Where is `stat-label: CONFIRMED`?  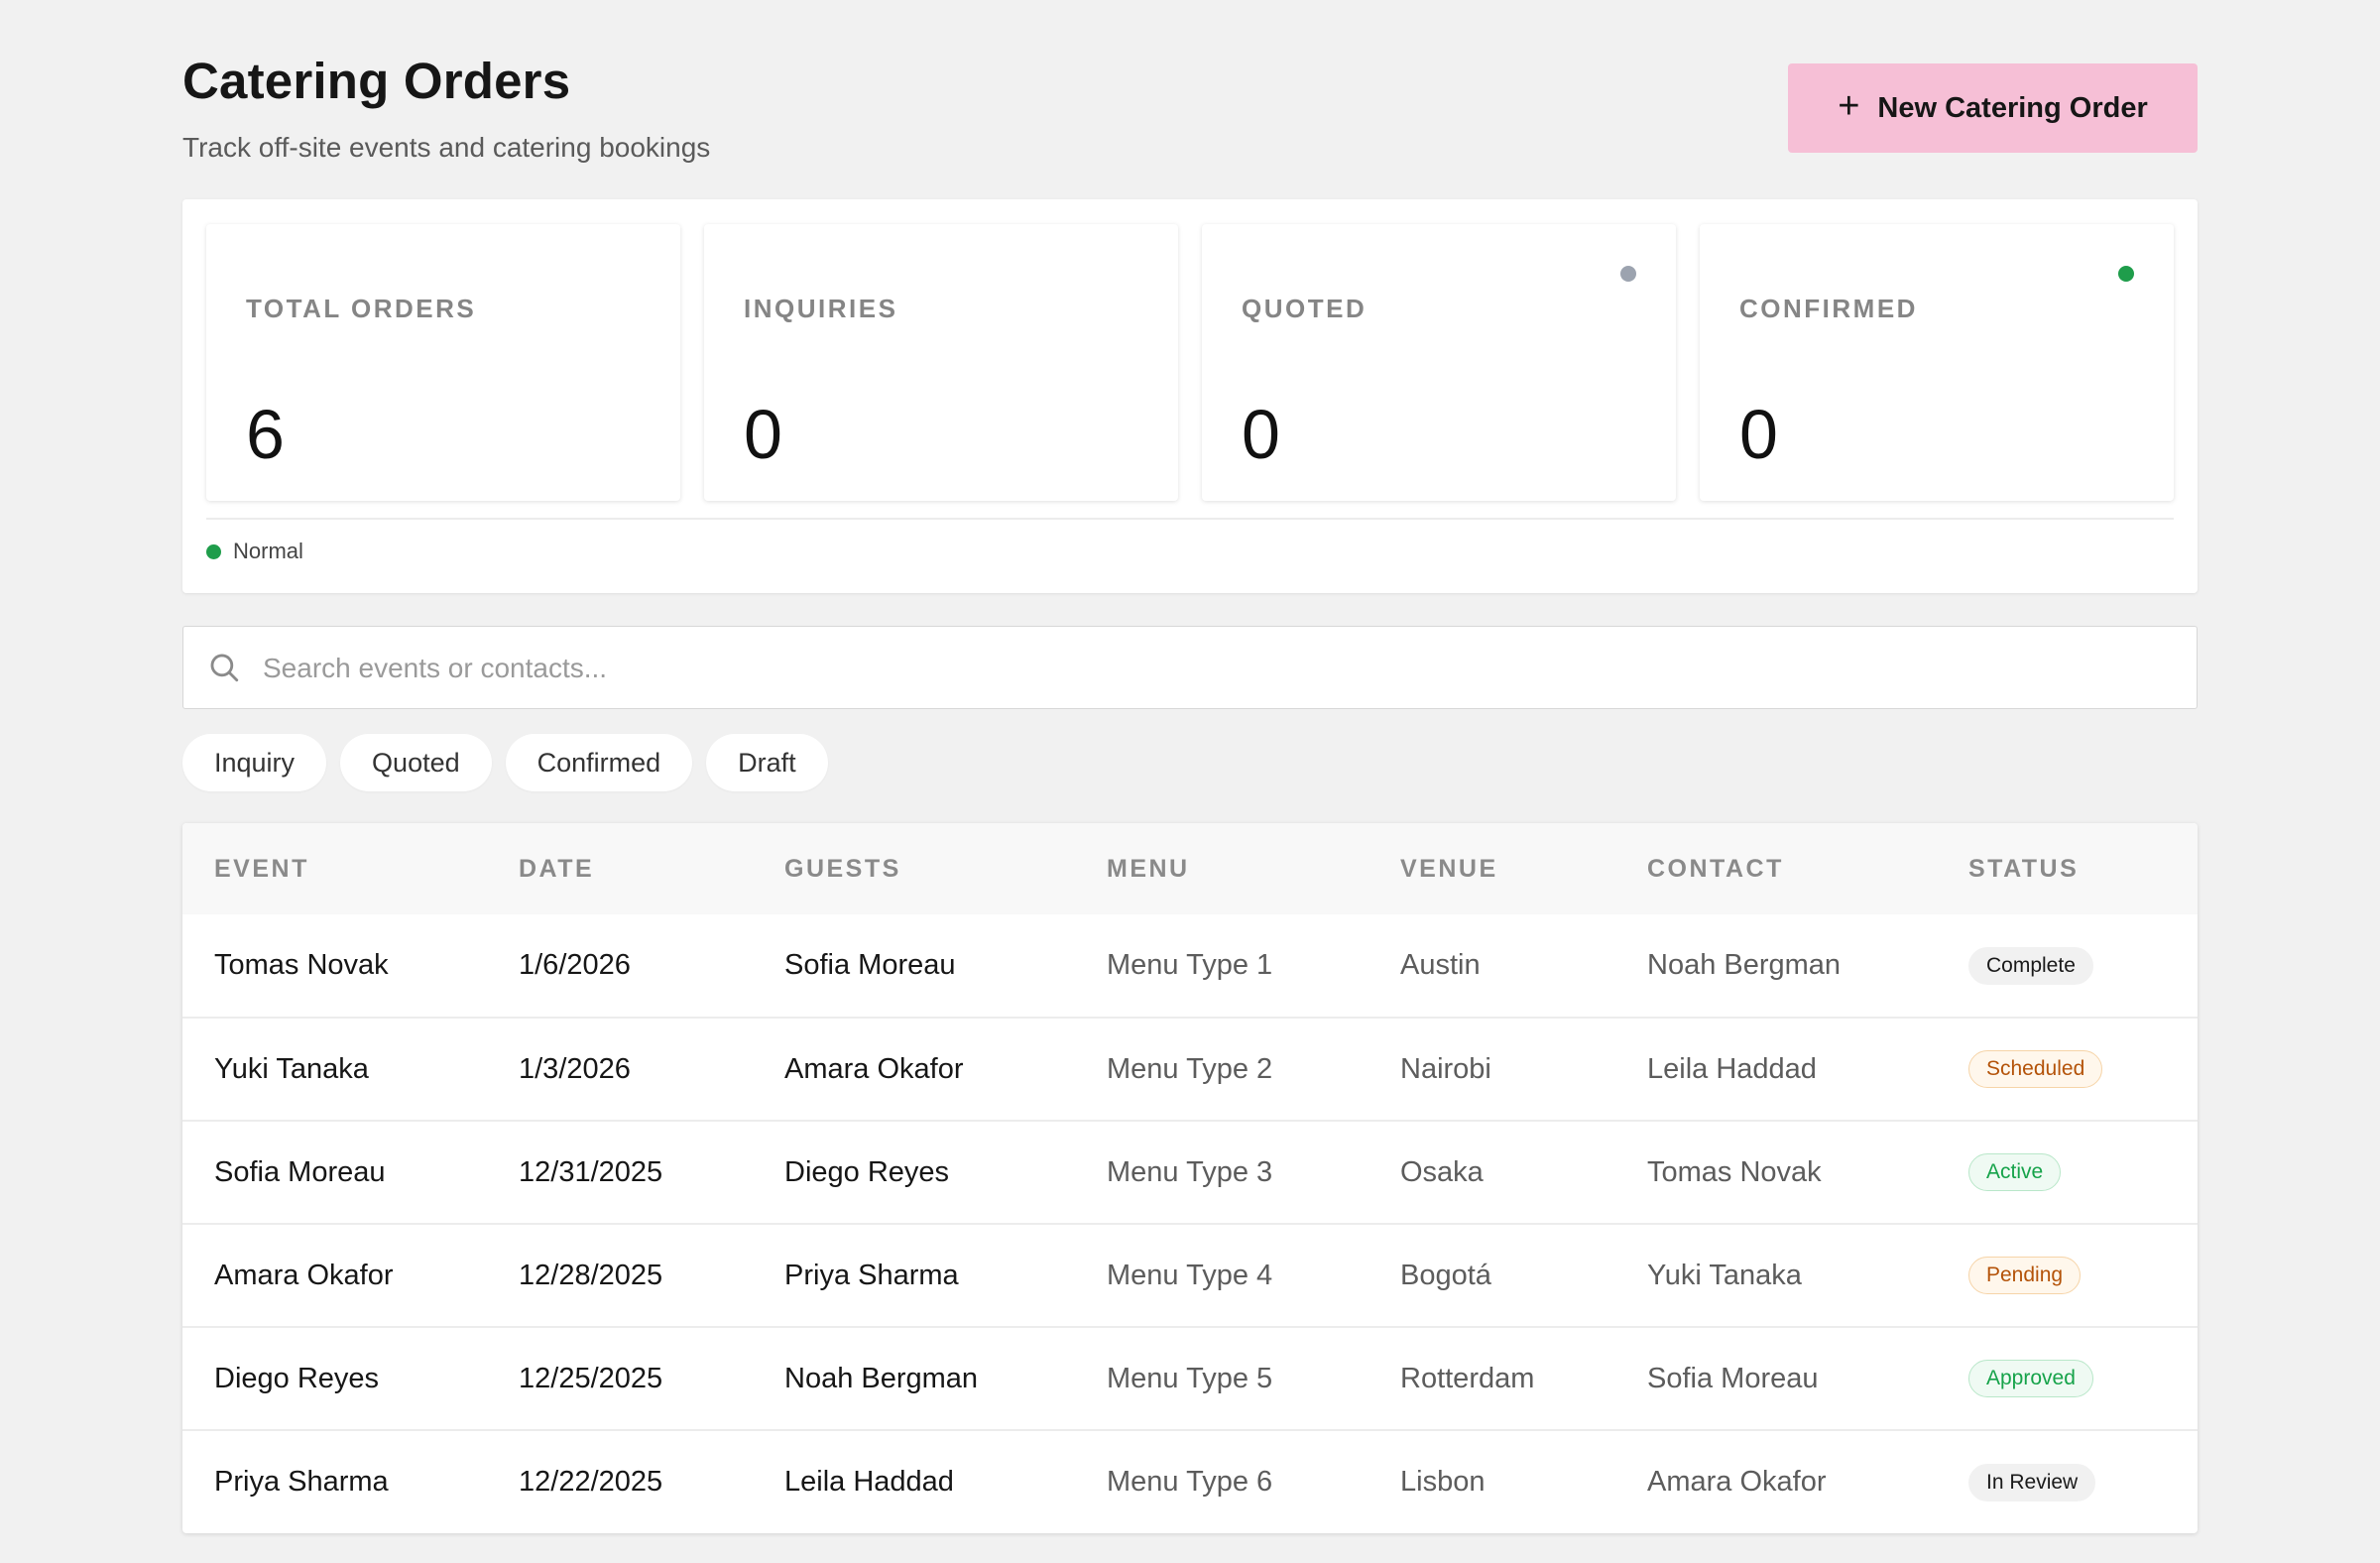
stat-label: CONFIRMED is located at coordinates (1828, 309).